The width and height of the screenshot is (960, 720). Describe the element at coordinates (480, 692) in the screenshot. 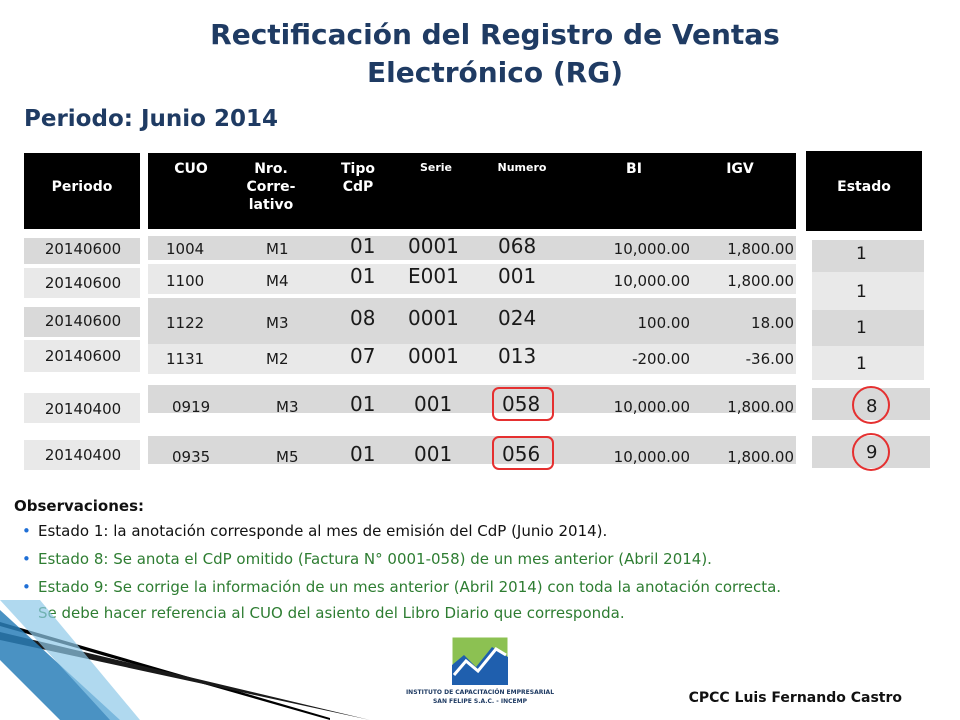

I see `logo-text-line-1: INSTITUTO DE CAPACITACIÓN EMPRESARIAL` at that location.